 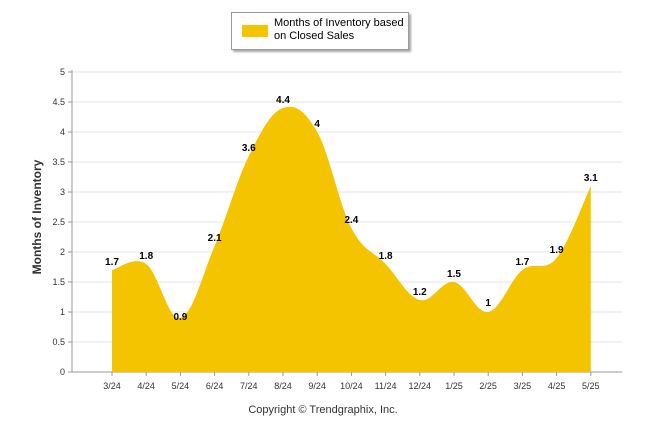 What do you see at coordinates (62, 192) in the screenshot?
I see `y-tick-label: 3` at bounding box center [62, 192].